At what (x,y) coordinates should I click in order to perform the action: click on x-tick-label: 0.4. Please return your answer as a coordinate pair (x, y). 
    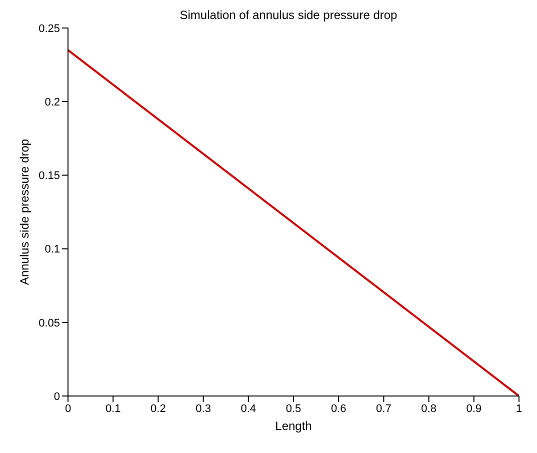
    Looking at the image, I should click on (248, 408).